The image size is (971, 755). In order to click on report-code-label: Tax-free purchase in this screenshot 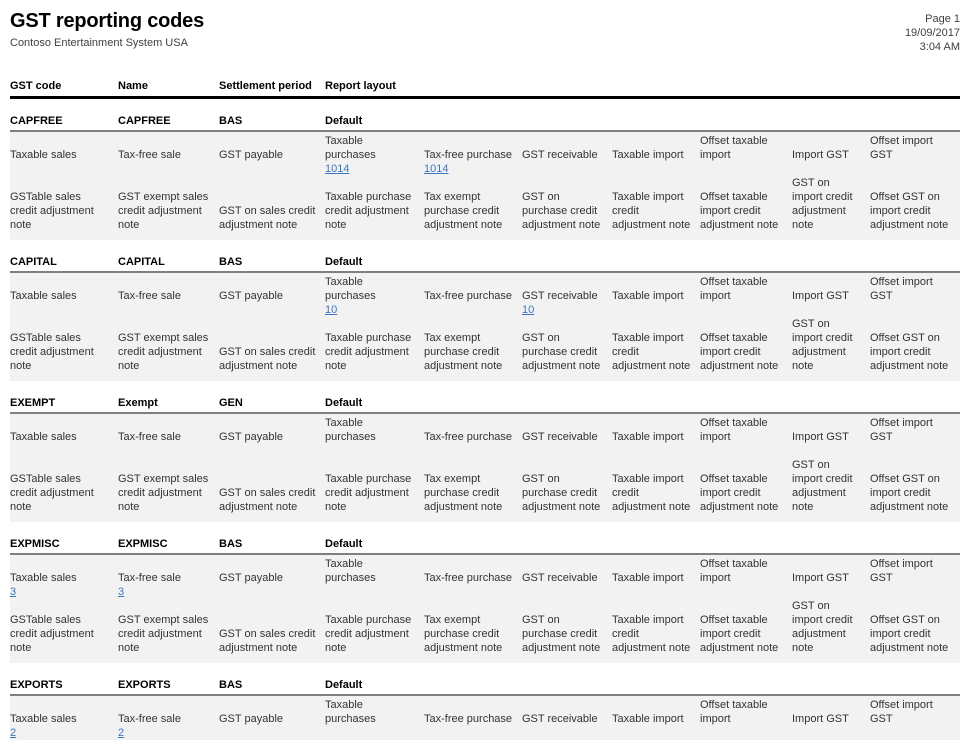, I will do `click(468, 155)`.